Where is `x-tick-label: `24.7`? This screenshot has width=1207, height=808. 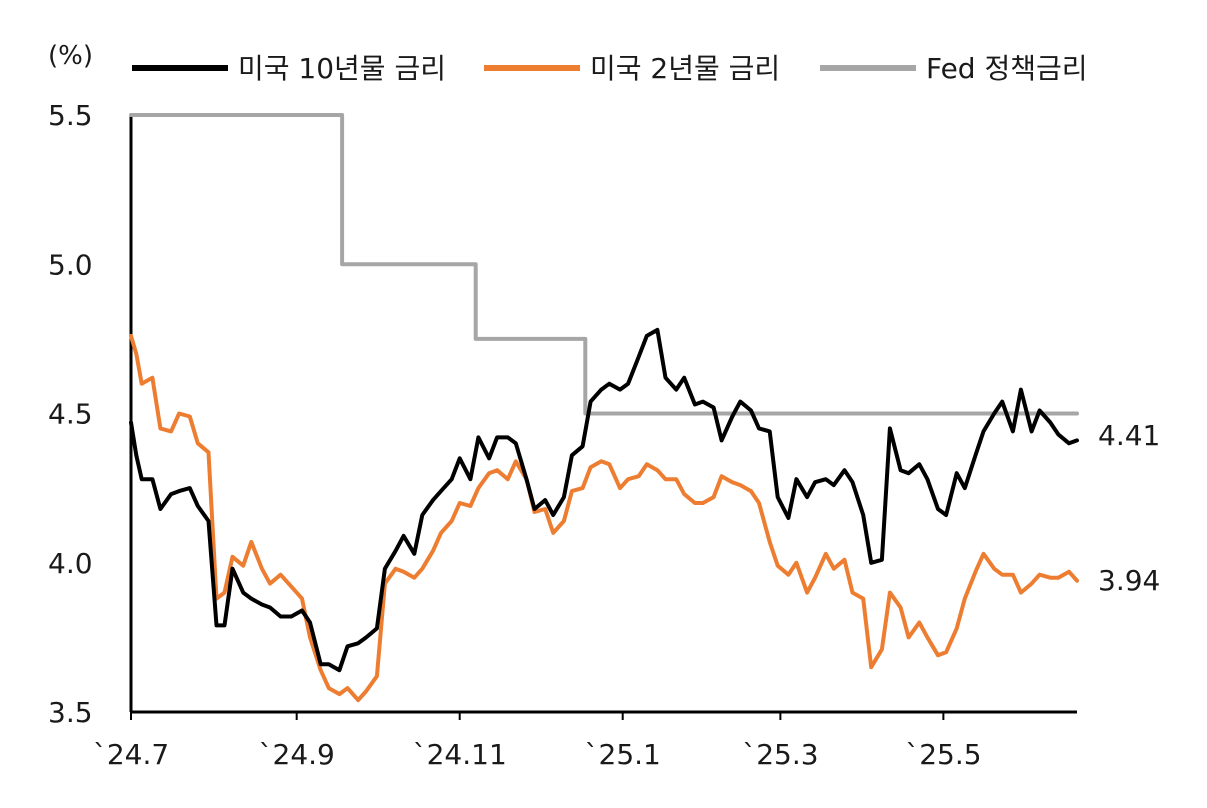
x-tick-label: `24.7 is located at coordinates (131, 754).